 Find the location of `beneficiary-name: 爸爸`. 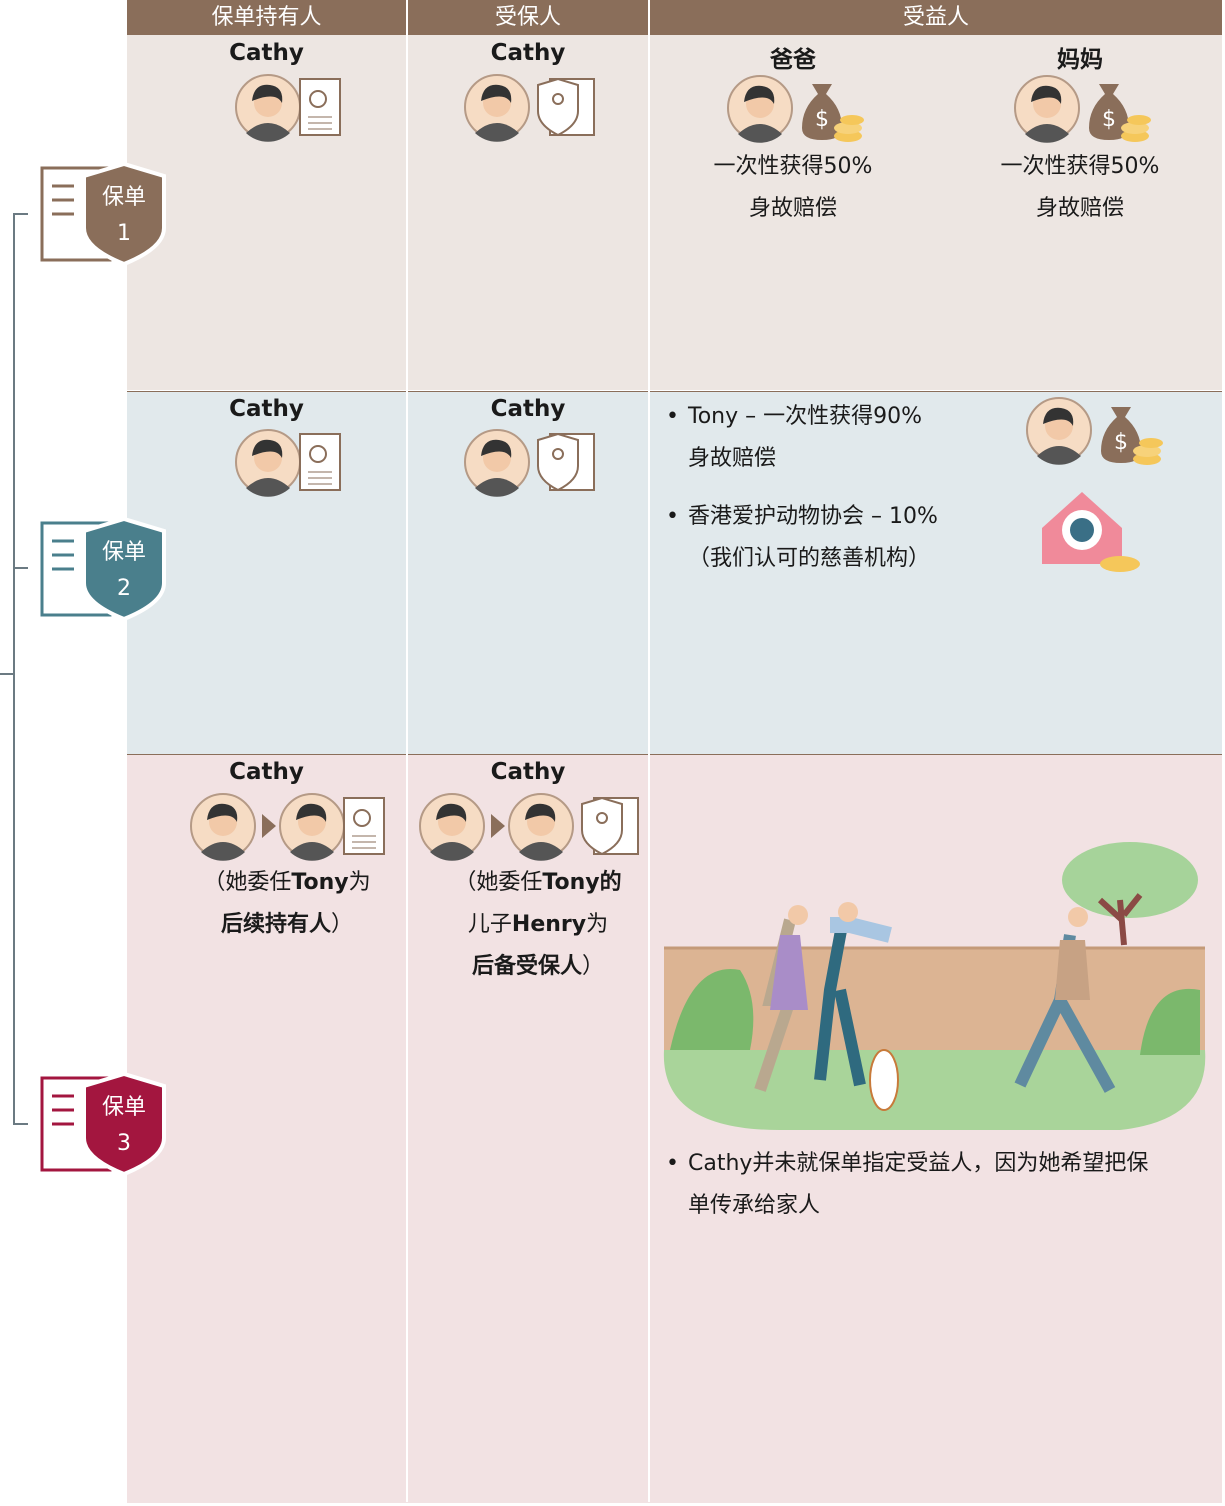

beneficiary-name: 爸爸 is located at coordinates (793, 60).